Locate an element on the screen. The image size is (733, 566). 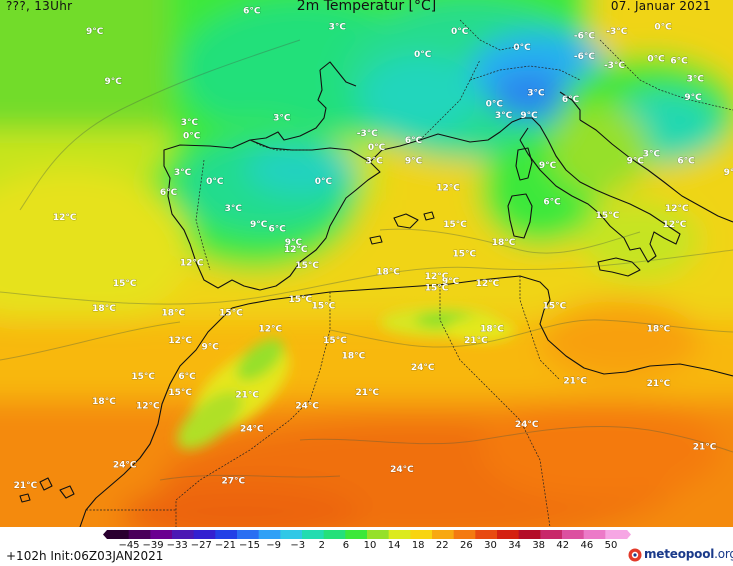
mountain-shading is located at coordinates (346, 378).